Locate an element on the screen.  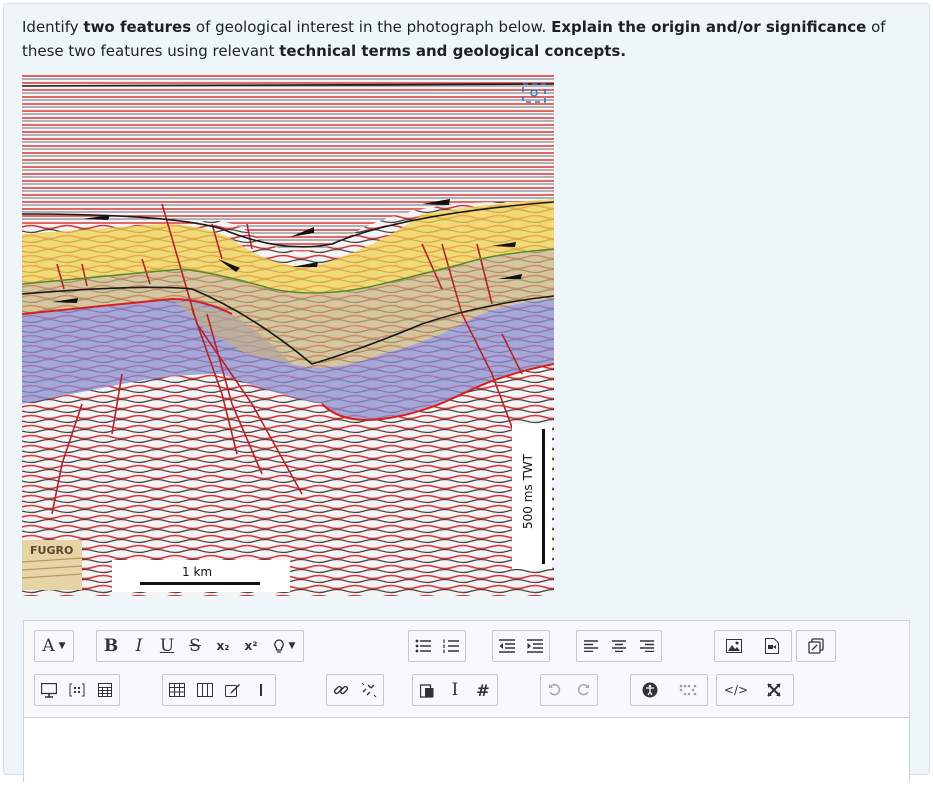
toolbar-group-font: A ▼ is located at coordinates (54, 646).